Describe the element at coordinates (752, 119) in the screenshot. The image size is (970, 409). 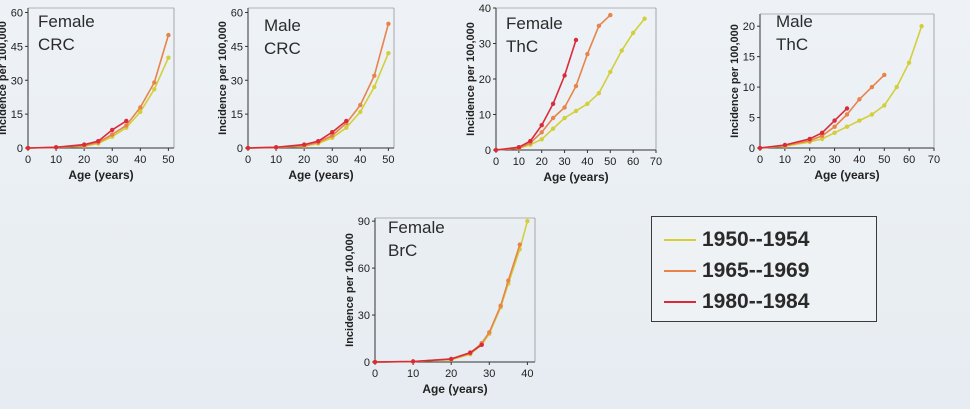
I see `y-tick-label: 5` at that location.